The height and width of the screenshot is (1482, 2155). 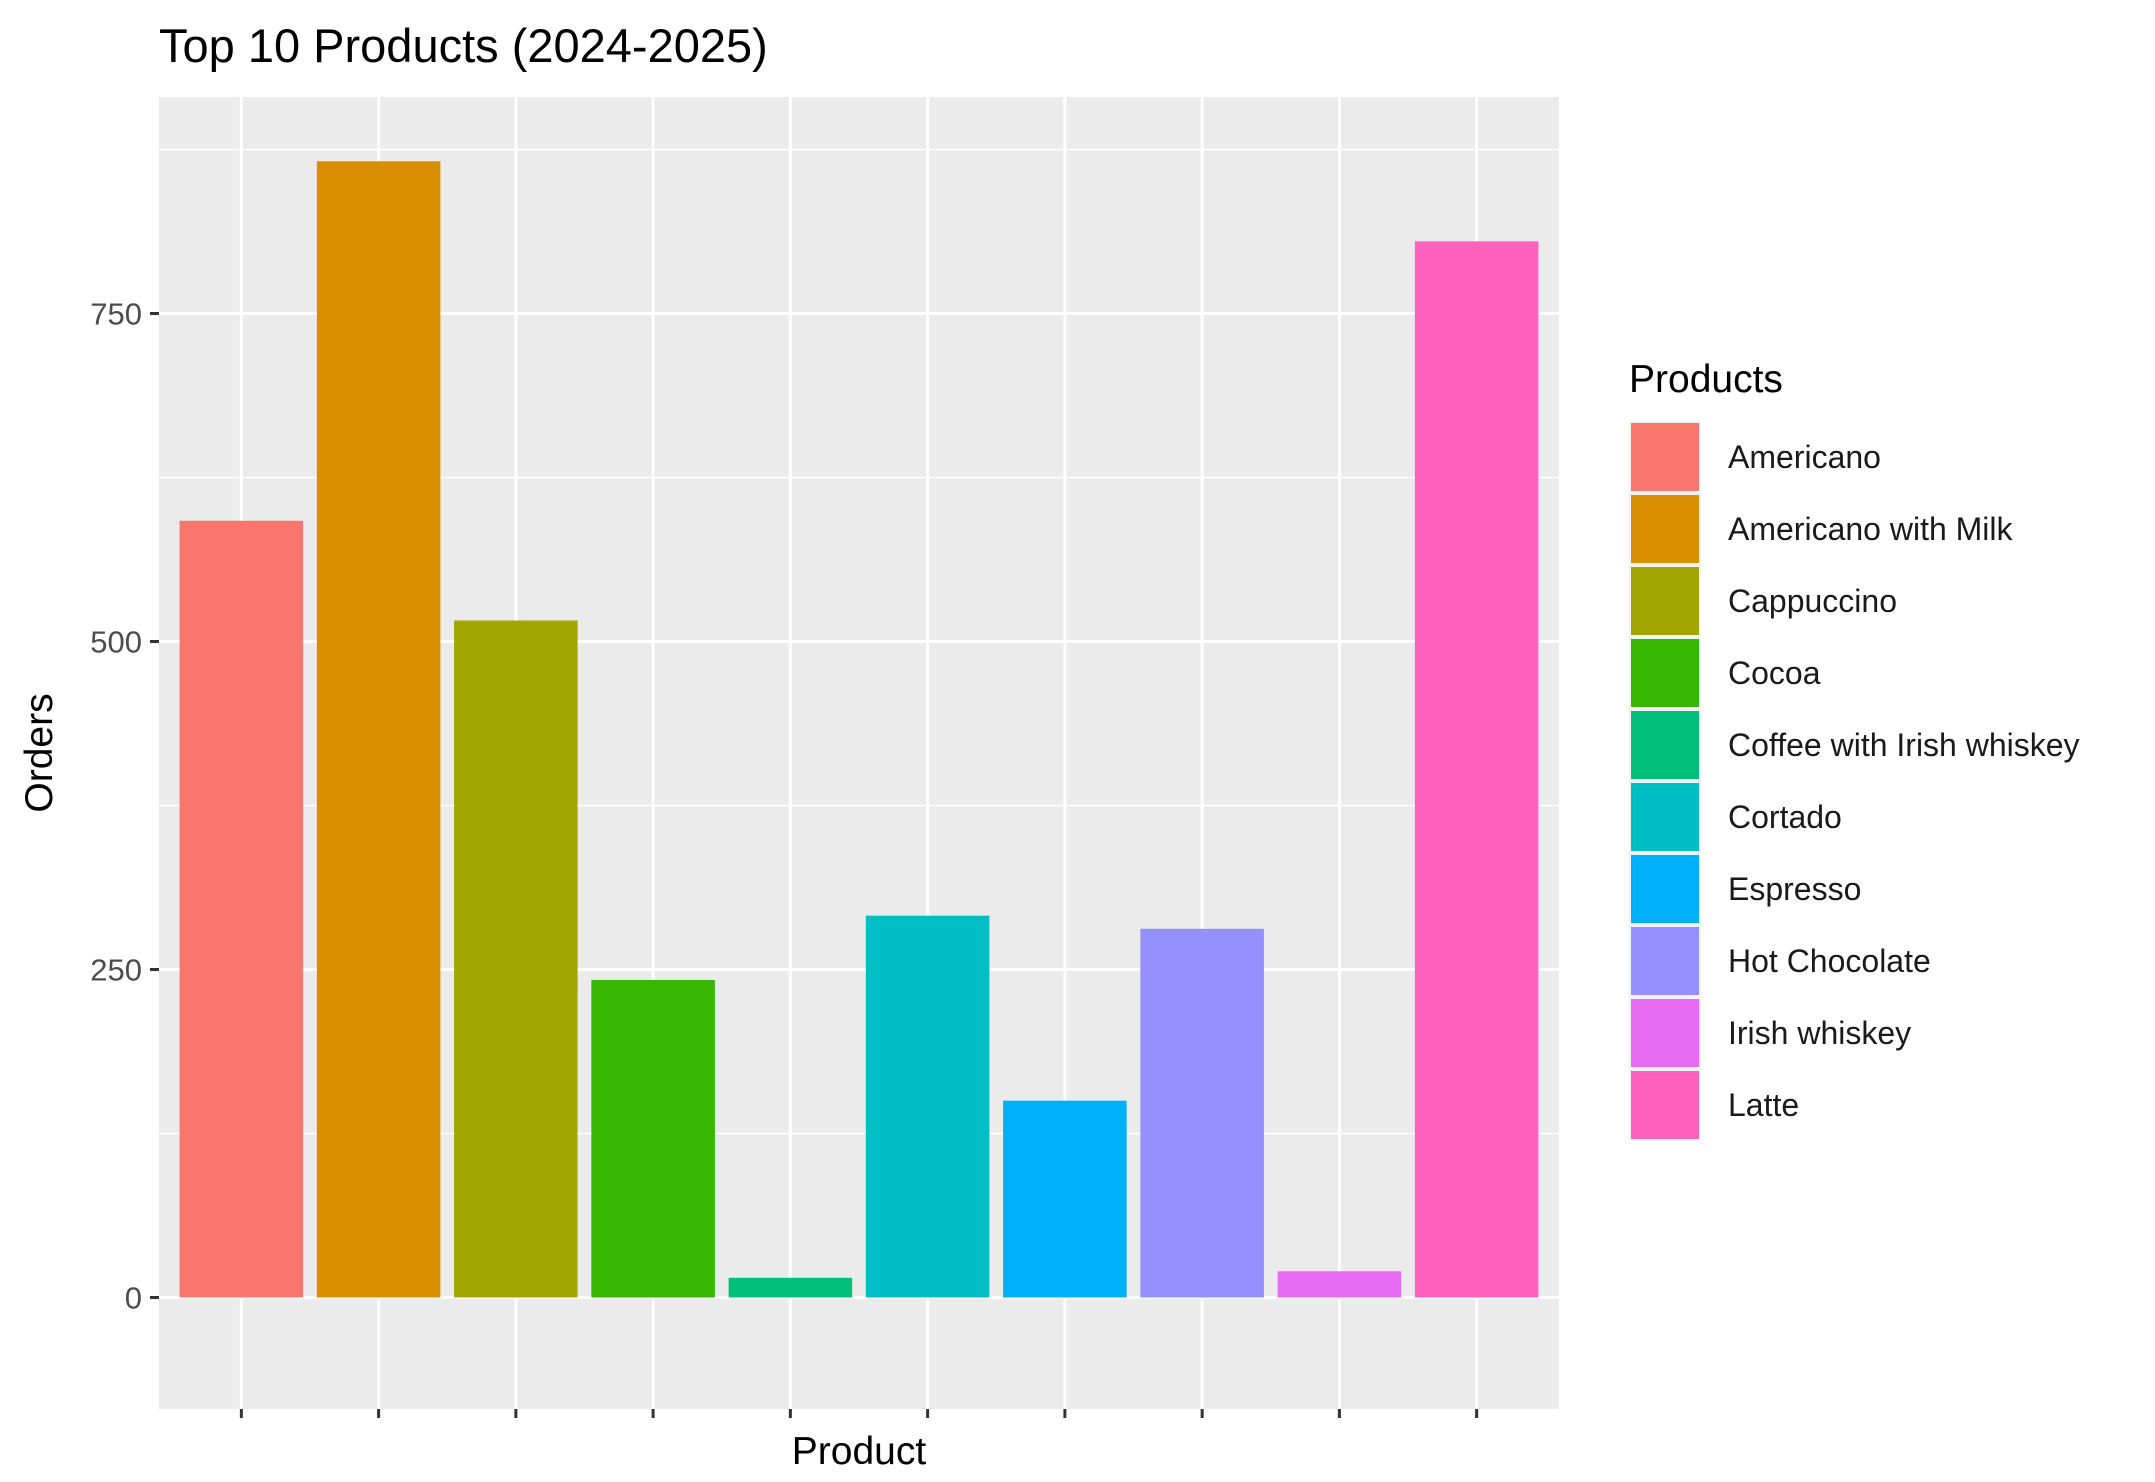 I want to click on x-axis-title: Product, so click(x=859, y=1451).